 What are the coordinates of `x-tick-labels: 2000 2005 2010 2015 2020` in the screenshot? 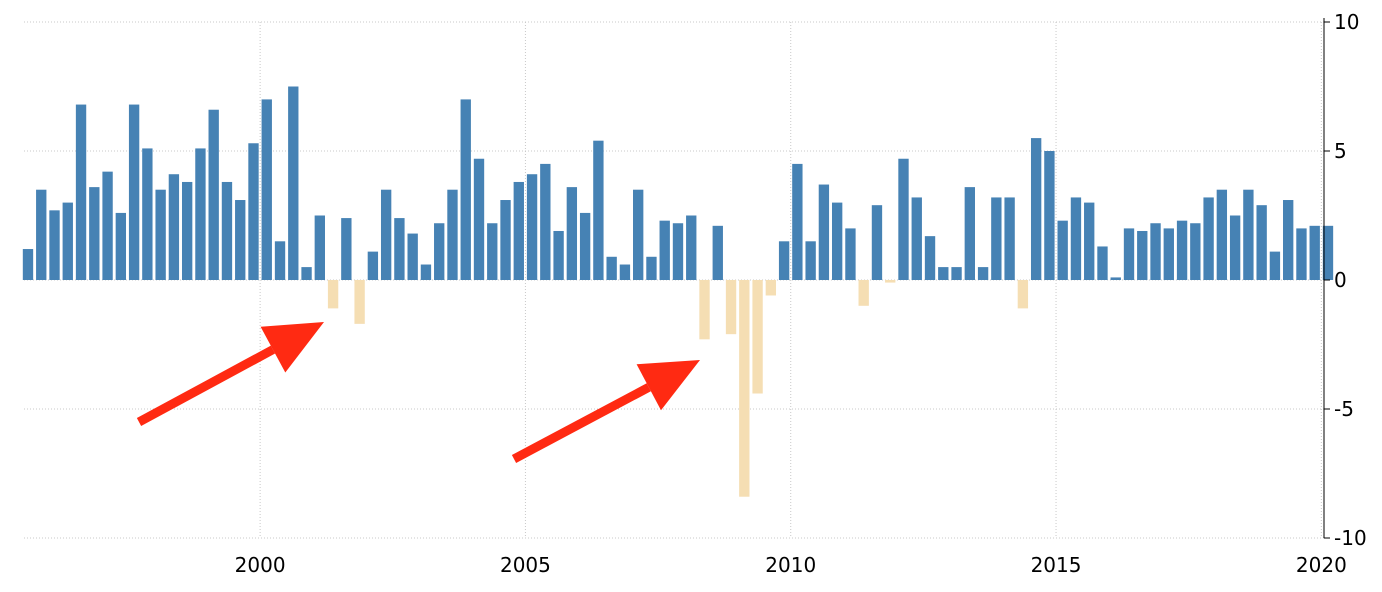 It's located at (791, 565).